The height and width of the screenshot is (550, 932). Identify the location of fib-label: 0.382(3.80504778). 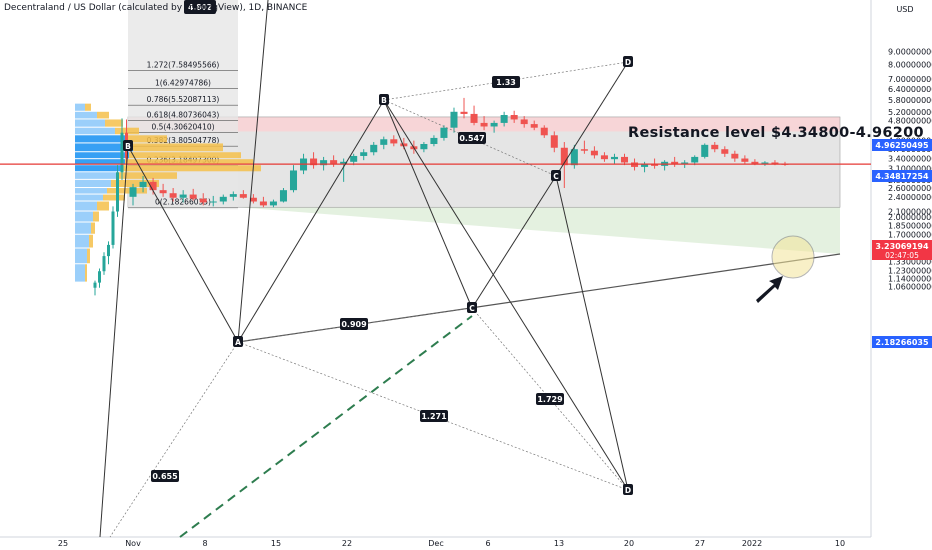
(183, 140).